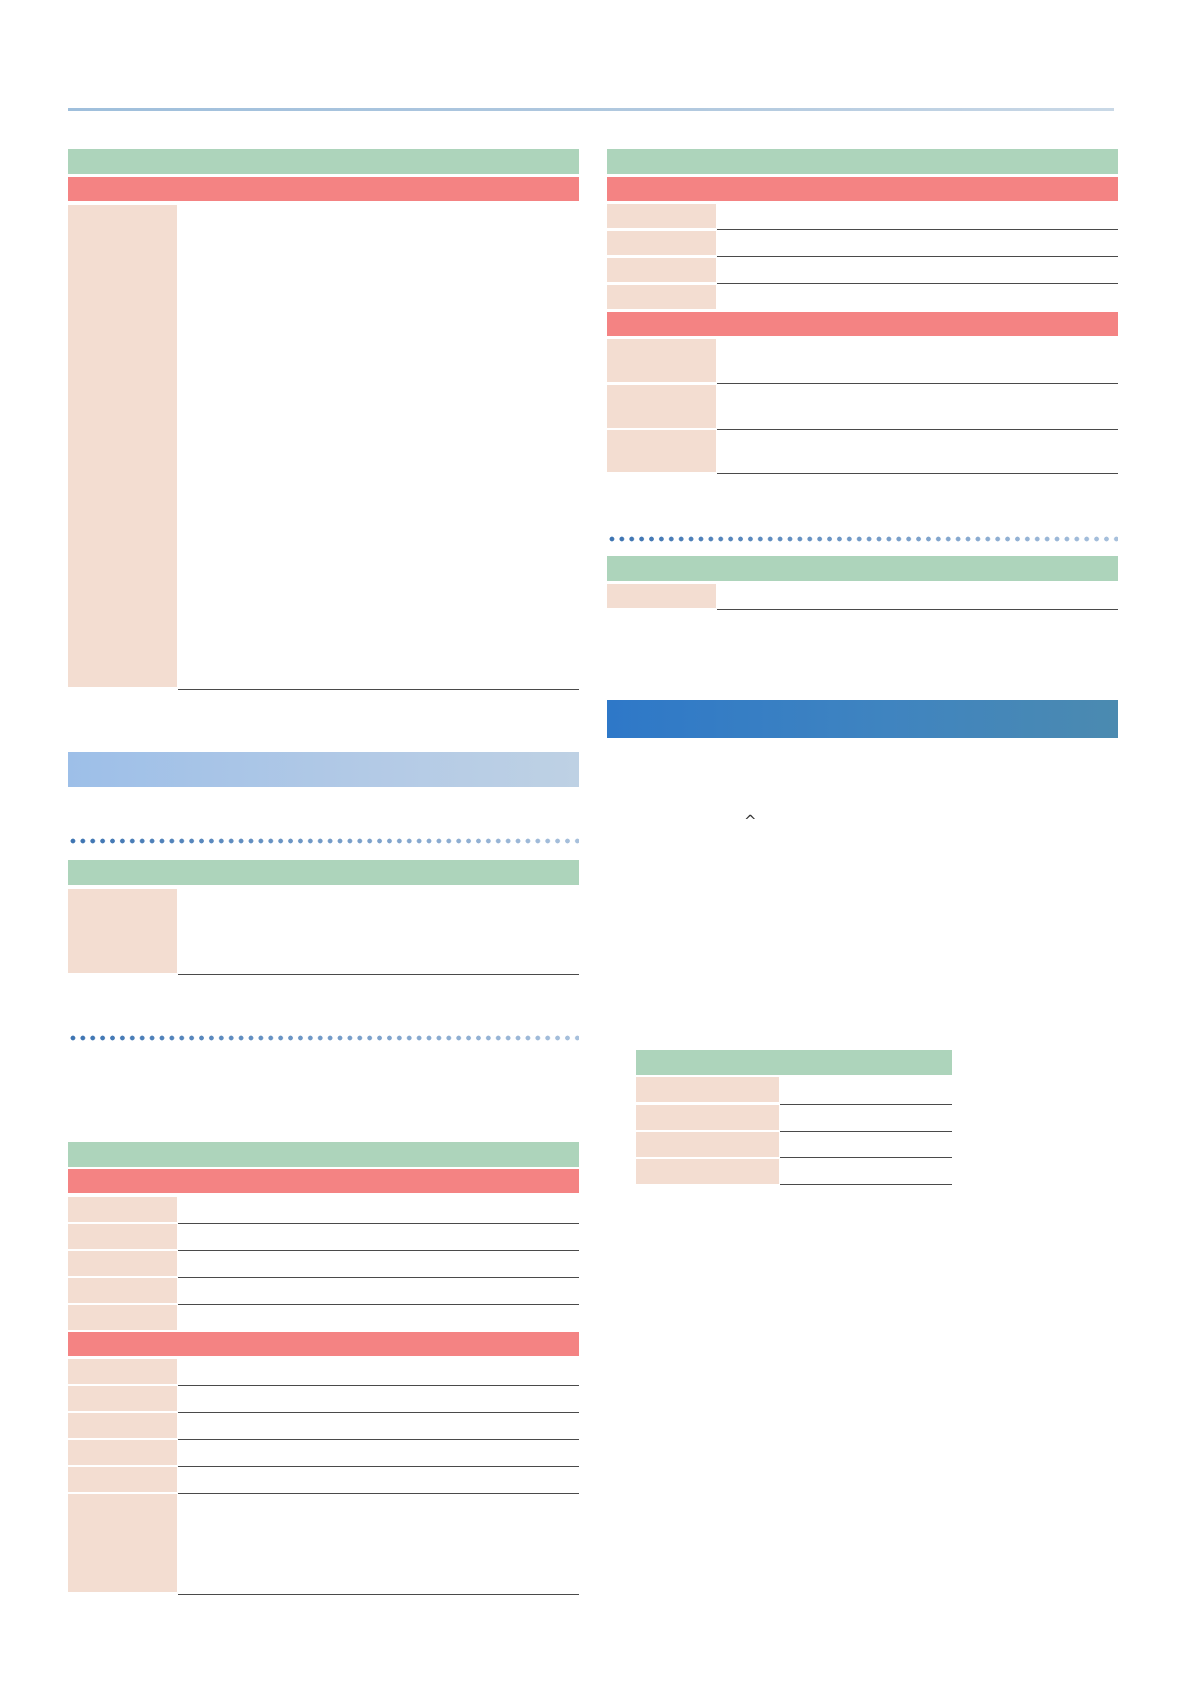  What do you see at coordinates (323, 872) in the screenshot?
I see `table-2-header` at bounding box center [323, 872].